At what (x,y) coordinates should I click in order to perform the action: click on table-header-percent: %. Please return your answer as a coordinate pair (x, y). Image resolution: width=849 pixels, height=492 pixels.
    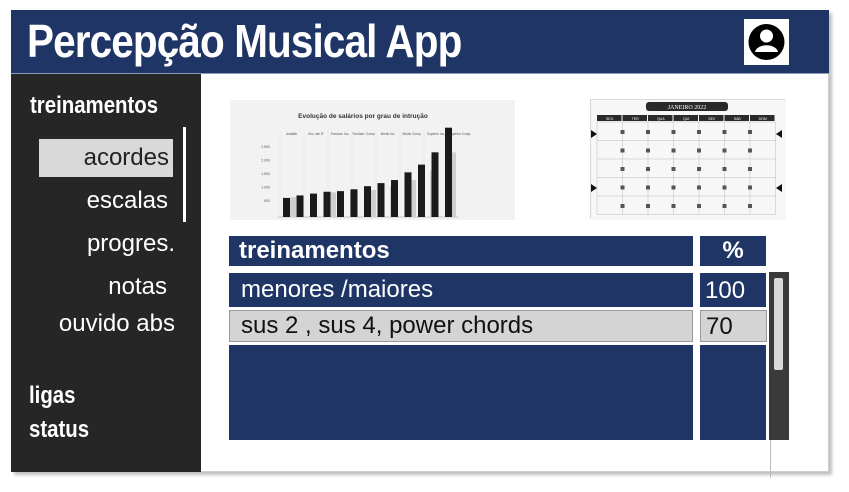
    Looking at the image, I should click on (733, 251).